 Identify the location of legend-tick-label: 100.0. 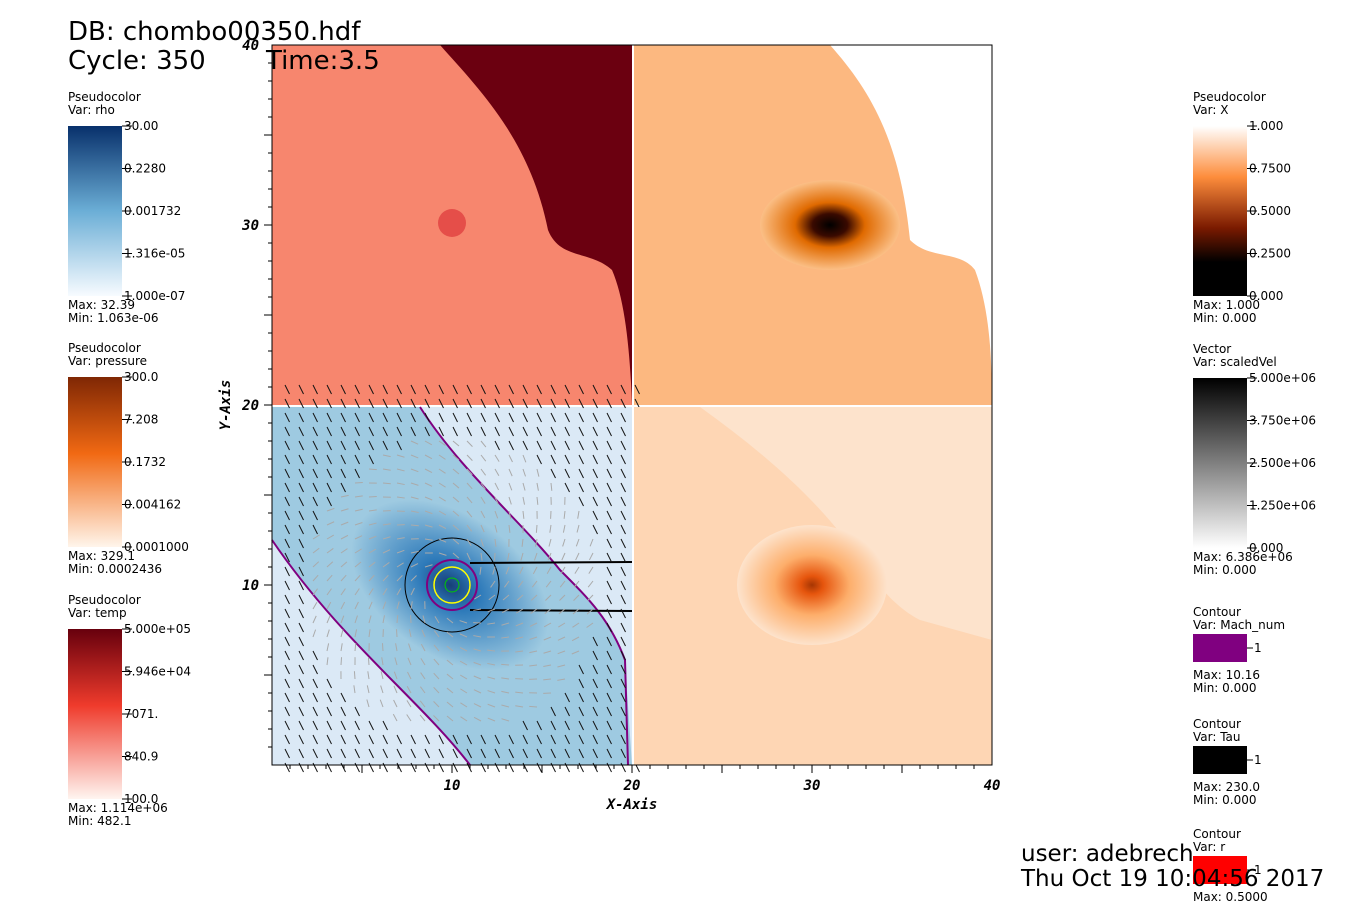
(141, 799).